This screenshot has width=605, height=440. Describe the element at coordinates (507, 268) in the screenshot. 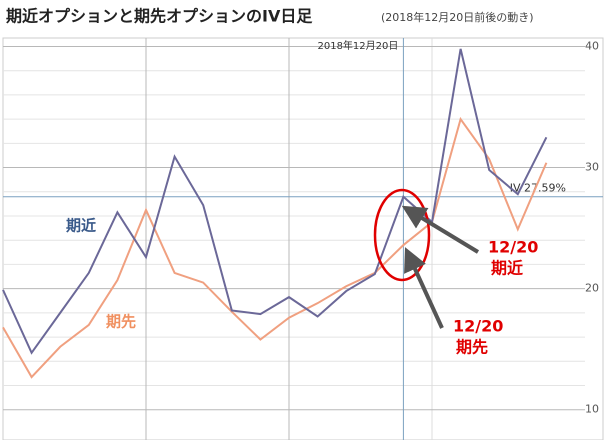

I see `annotation-text: 期近` at that location.